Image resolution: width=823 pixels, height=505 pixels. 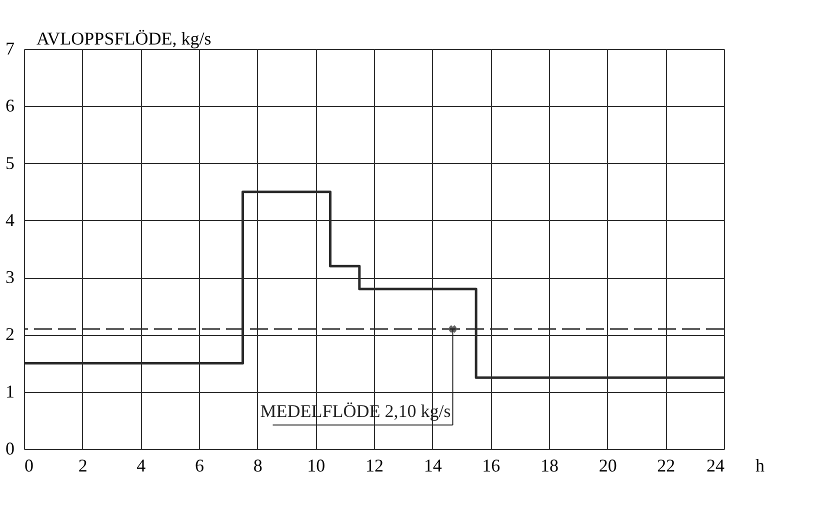 I want to click on y-tick-label: 4, so click(x=10, y=220).